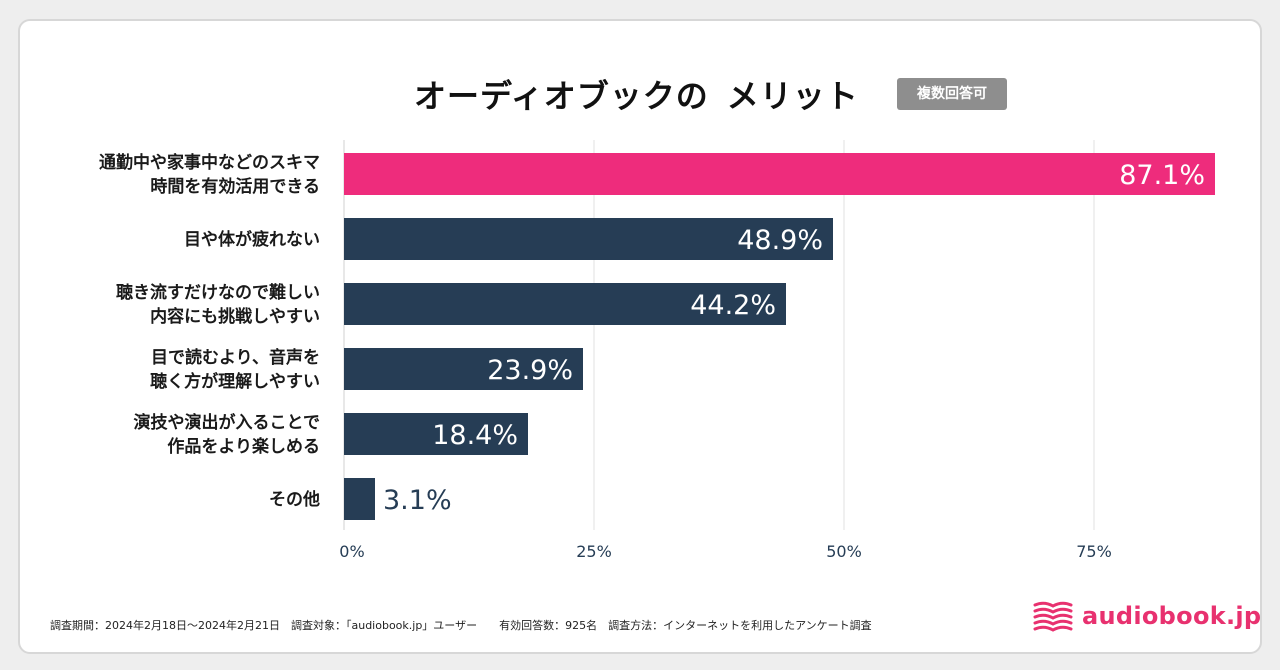 This screenshot has height=670, width=1280. I want to click on bar-value-label: 18.4%, so click(475, 435).